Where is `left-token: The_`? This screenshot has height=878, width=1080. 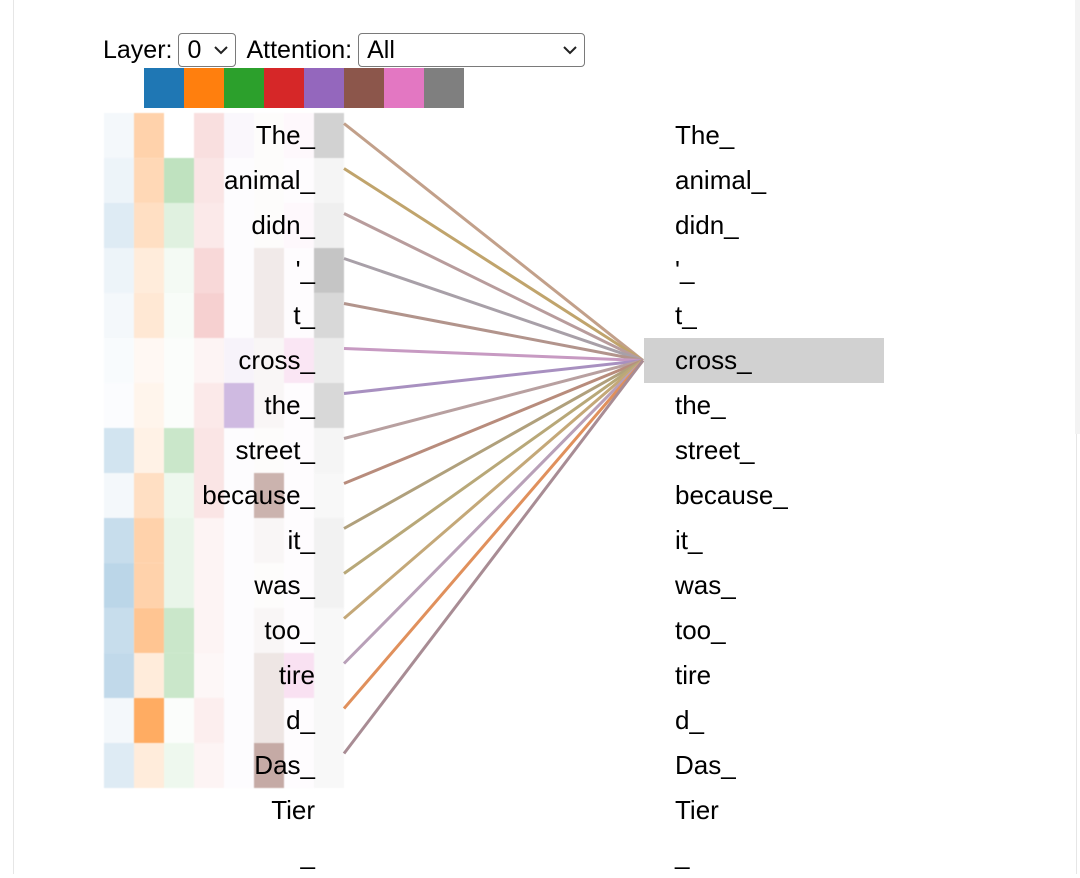
left-token: The_ is located at coordinates (285, 135).